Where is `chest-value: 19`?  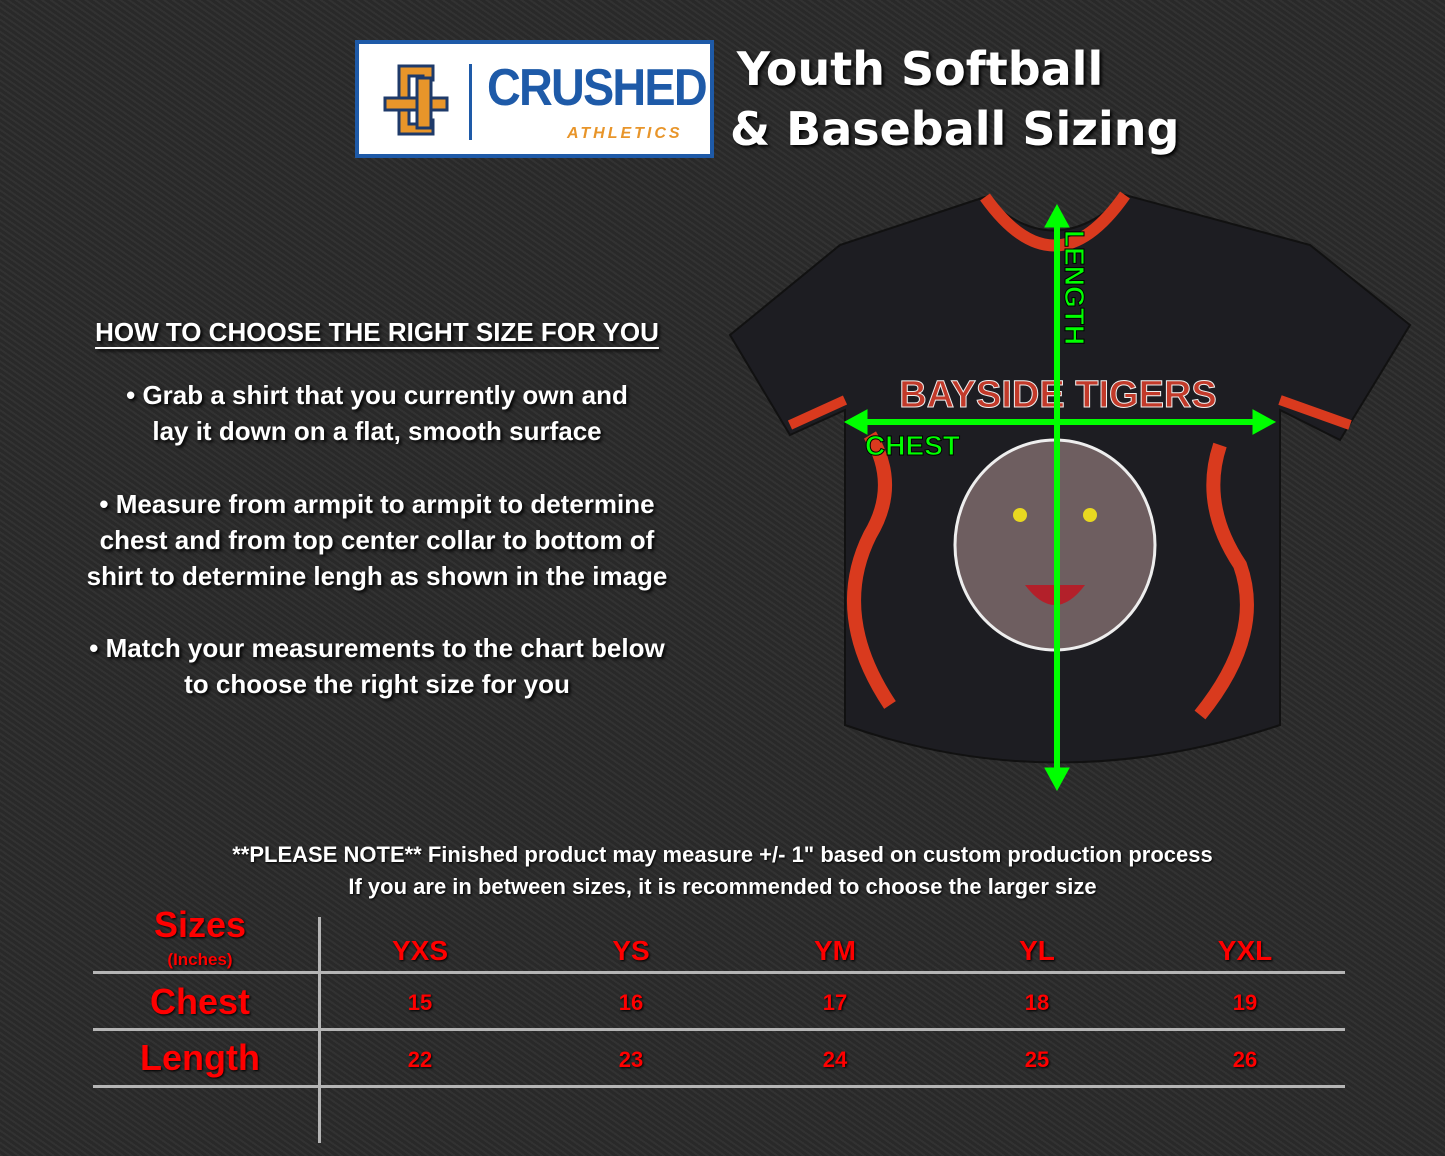
chest-value: 19 is located at coordinates (1245, 1002).